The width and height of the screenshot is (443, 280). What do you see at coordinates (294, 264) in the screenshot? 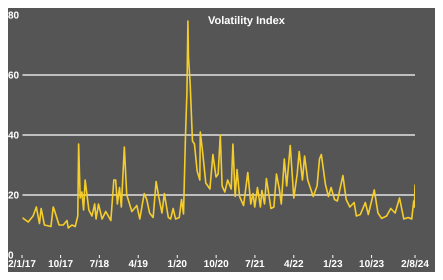
I see `x-tick-label: 4/22` at bounding box center [294, 264].